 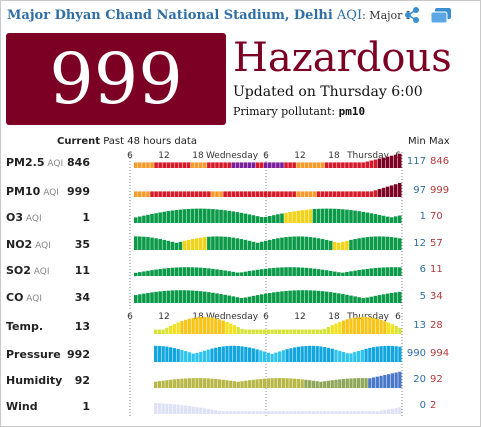 I want to click on row-current-value: 35, so click(x=82, y=244).